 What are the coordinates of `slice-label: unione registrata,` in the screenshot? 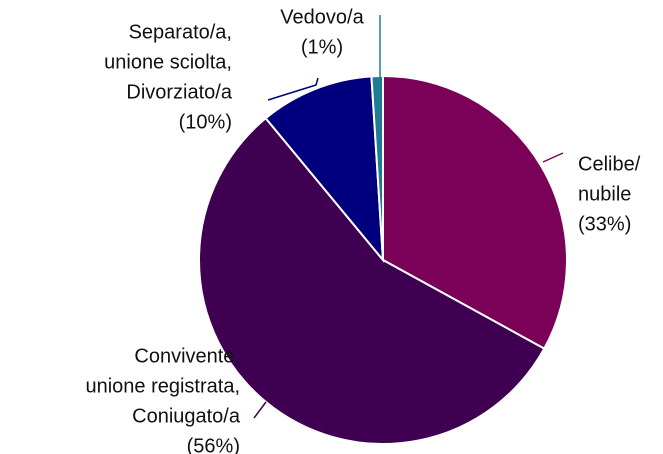 It's located at (162, 386).